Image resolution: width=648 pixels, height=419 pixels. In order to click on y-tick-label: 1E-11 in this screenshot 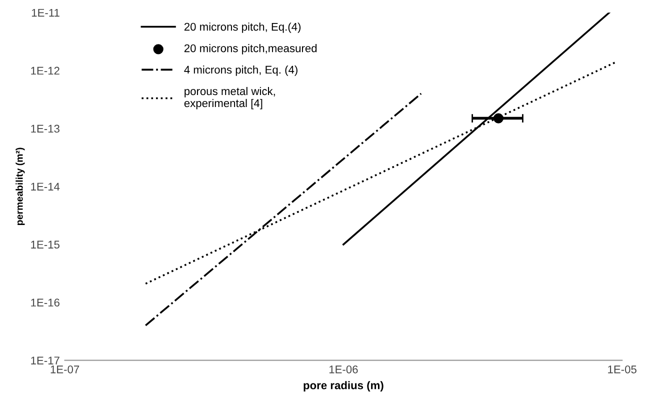, I will do `click(46, 12)`.